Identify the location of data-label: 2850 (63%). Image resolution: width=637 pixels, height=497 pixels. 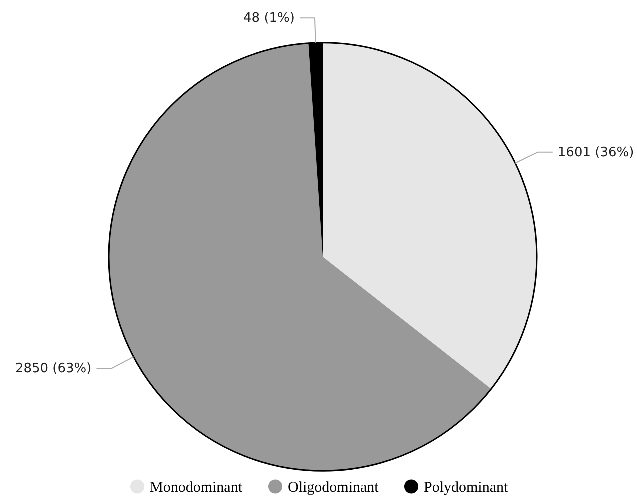
(53, 369).